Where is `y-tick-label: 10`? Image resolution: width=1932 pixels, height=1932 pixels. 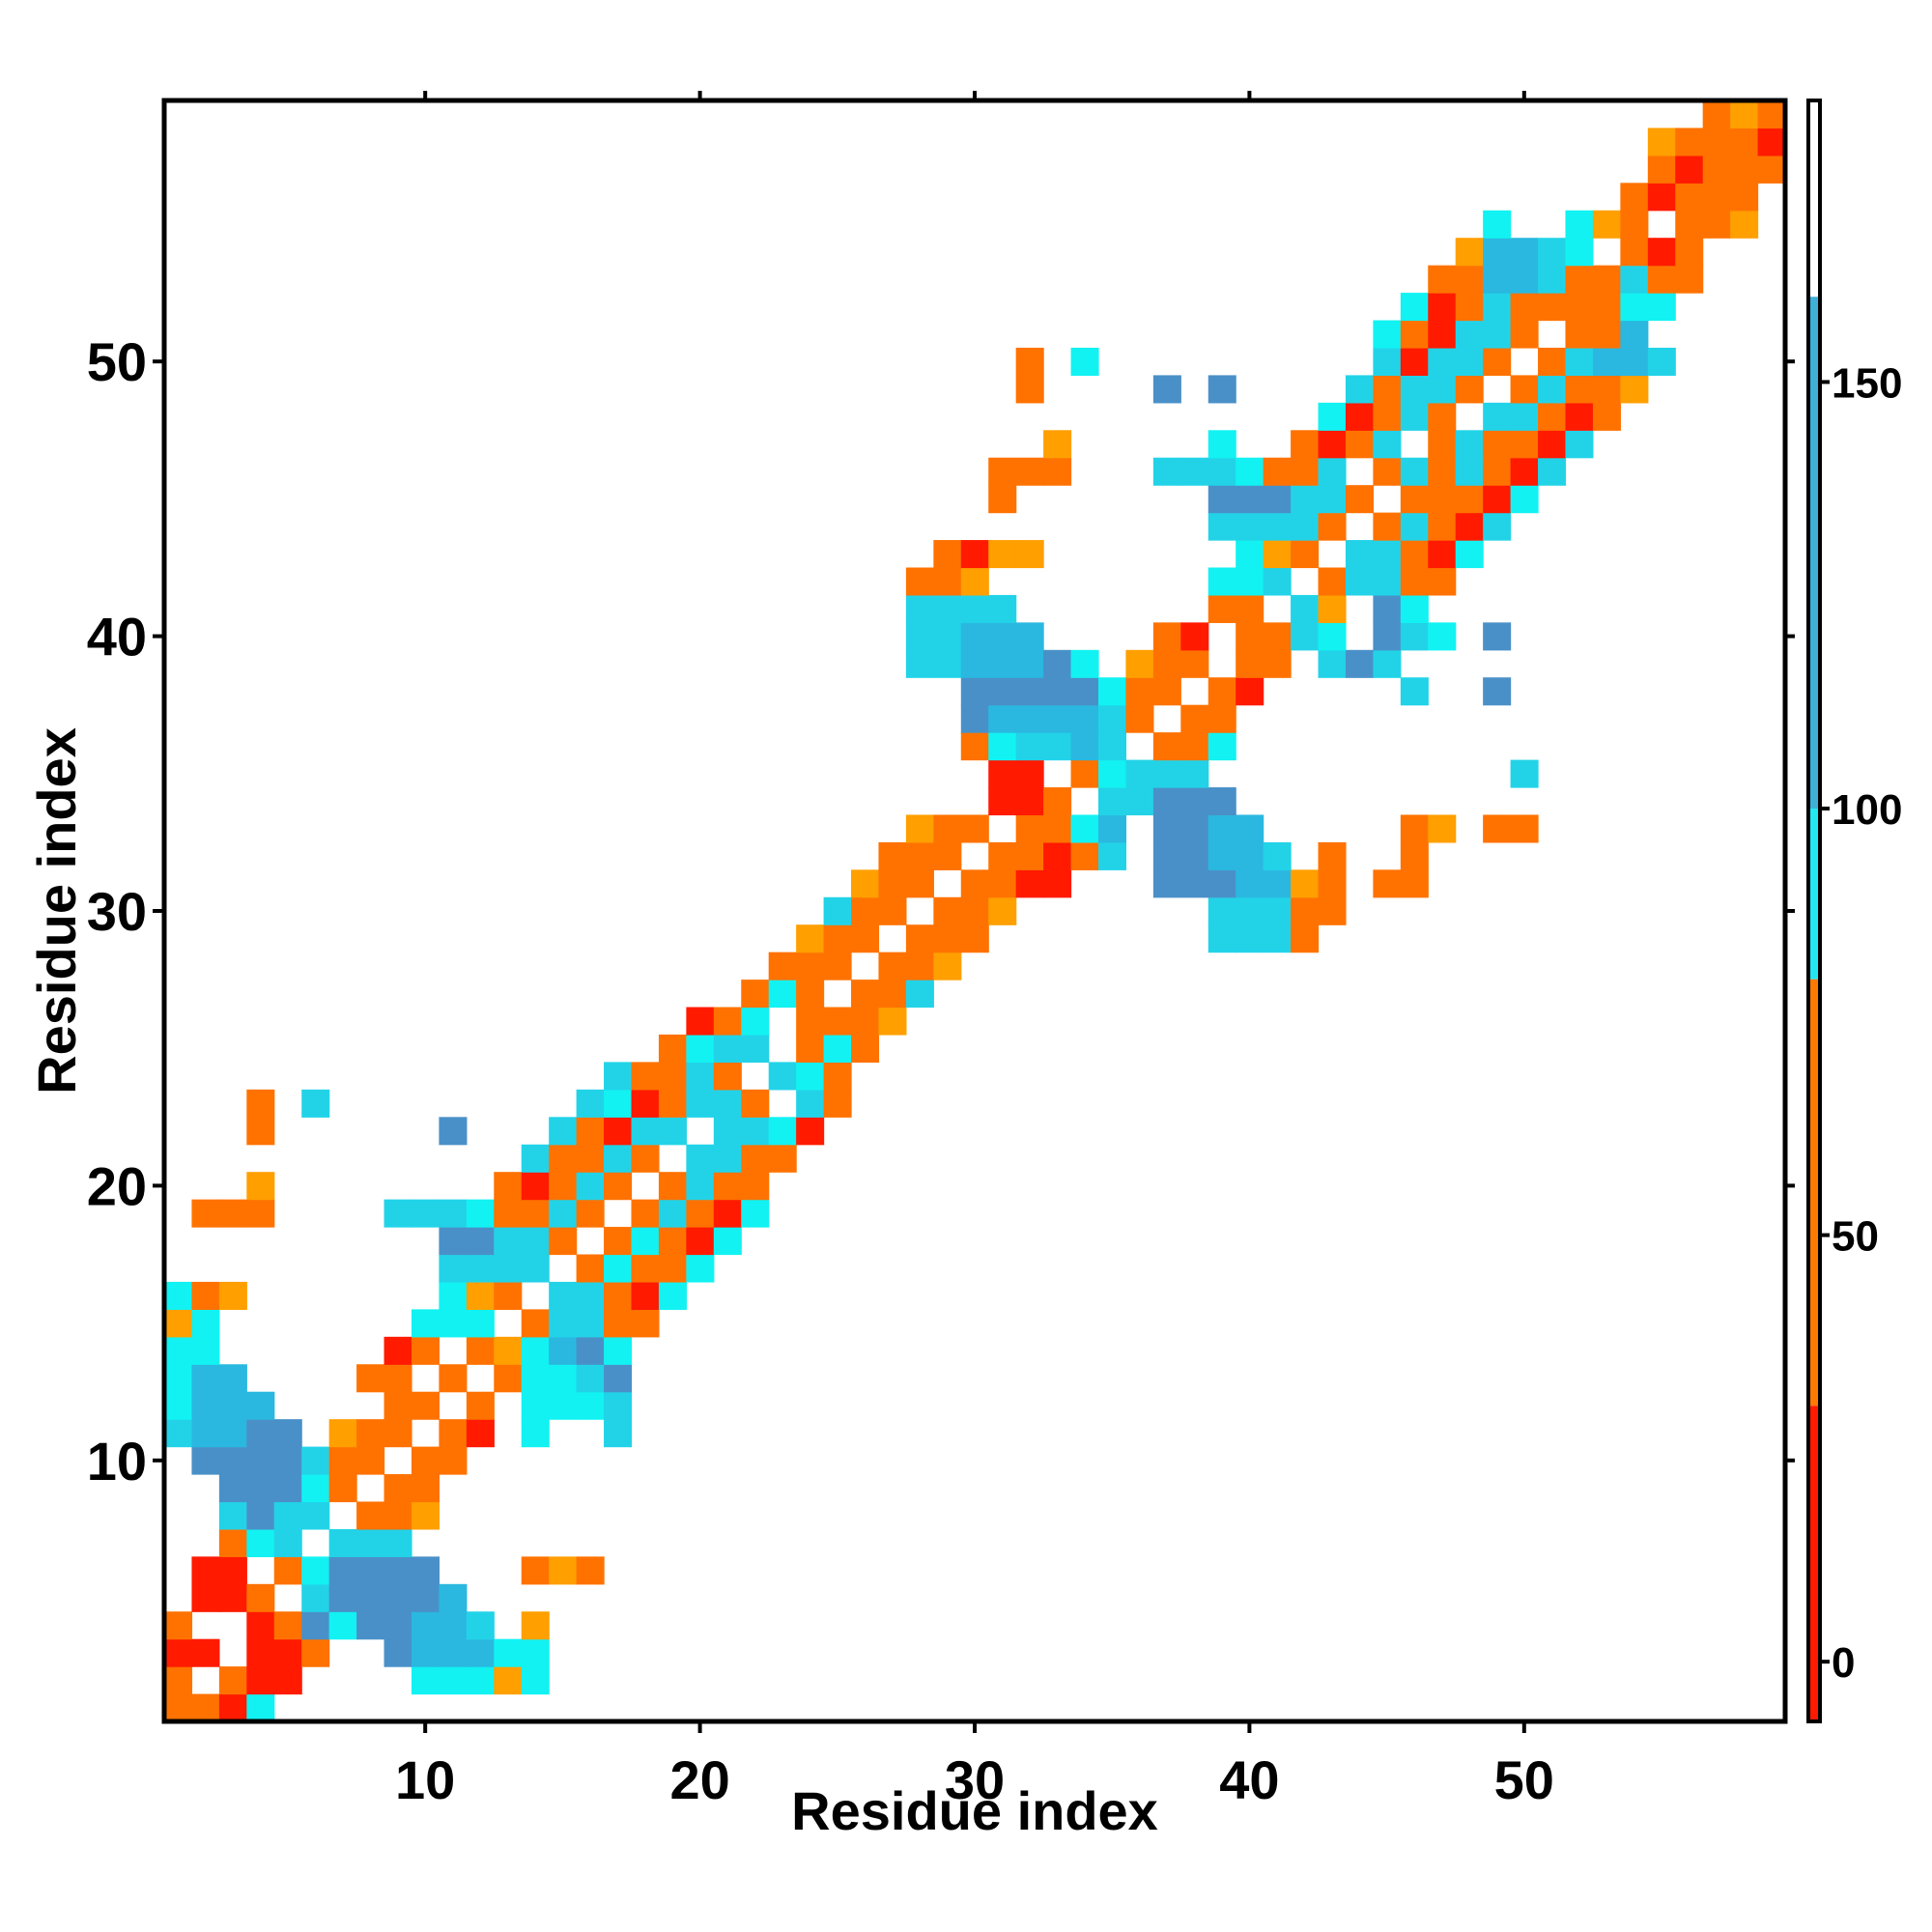 y-tick-label: 10 is located at coordinates (117, 1461).